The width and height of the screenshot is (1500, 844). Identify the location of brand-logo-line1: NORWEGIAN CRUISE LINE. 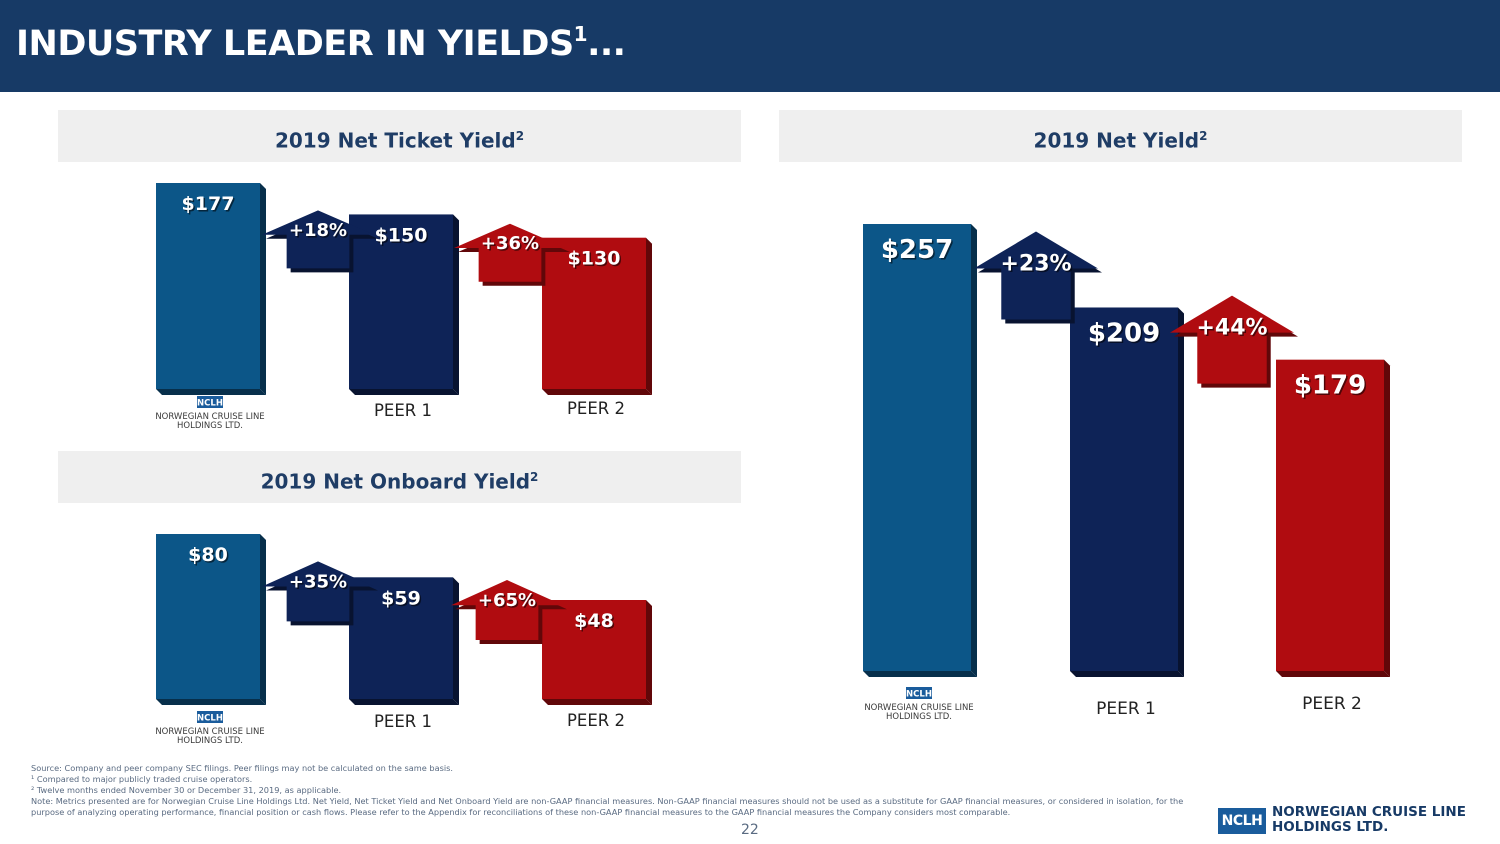
(1369, 812).